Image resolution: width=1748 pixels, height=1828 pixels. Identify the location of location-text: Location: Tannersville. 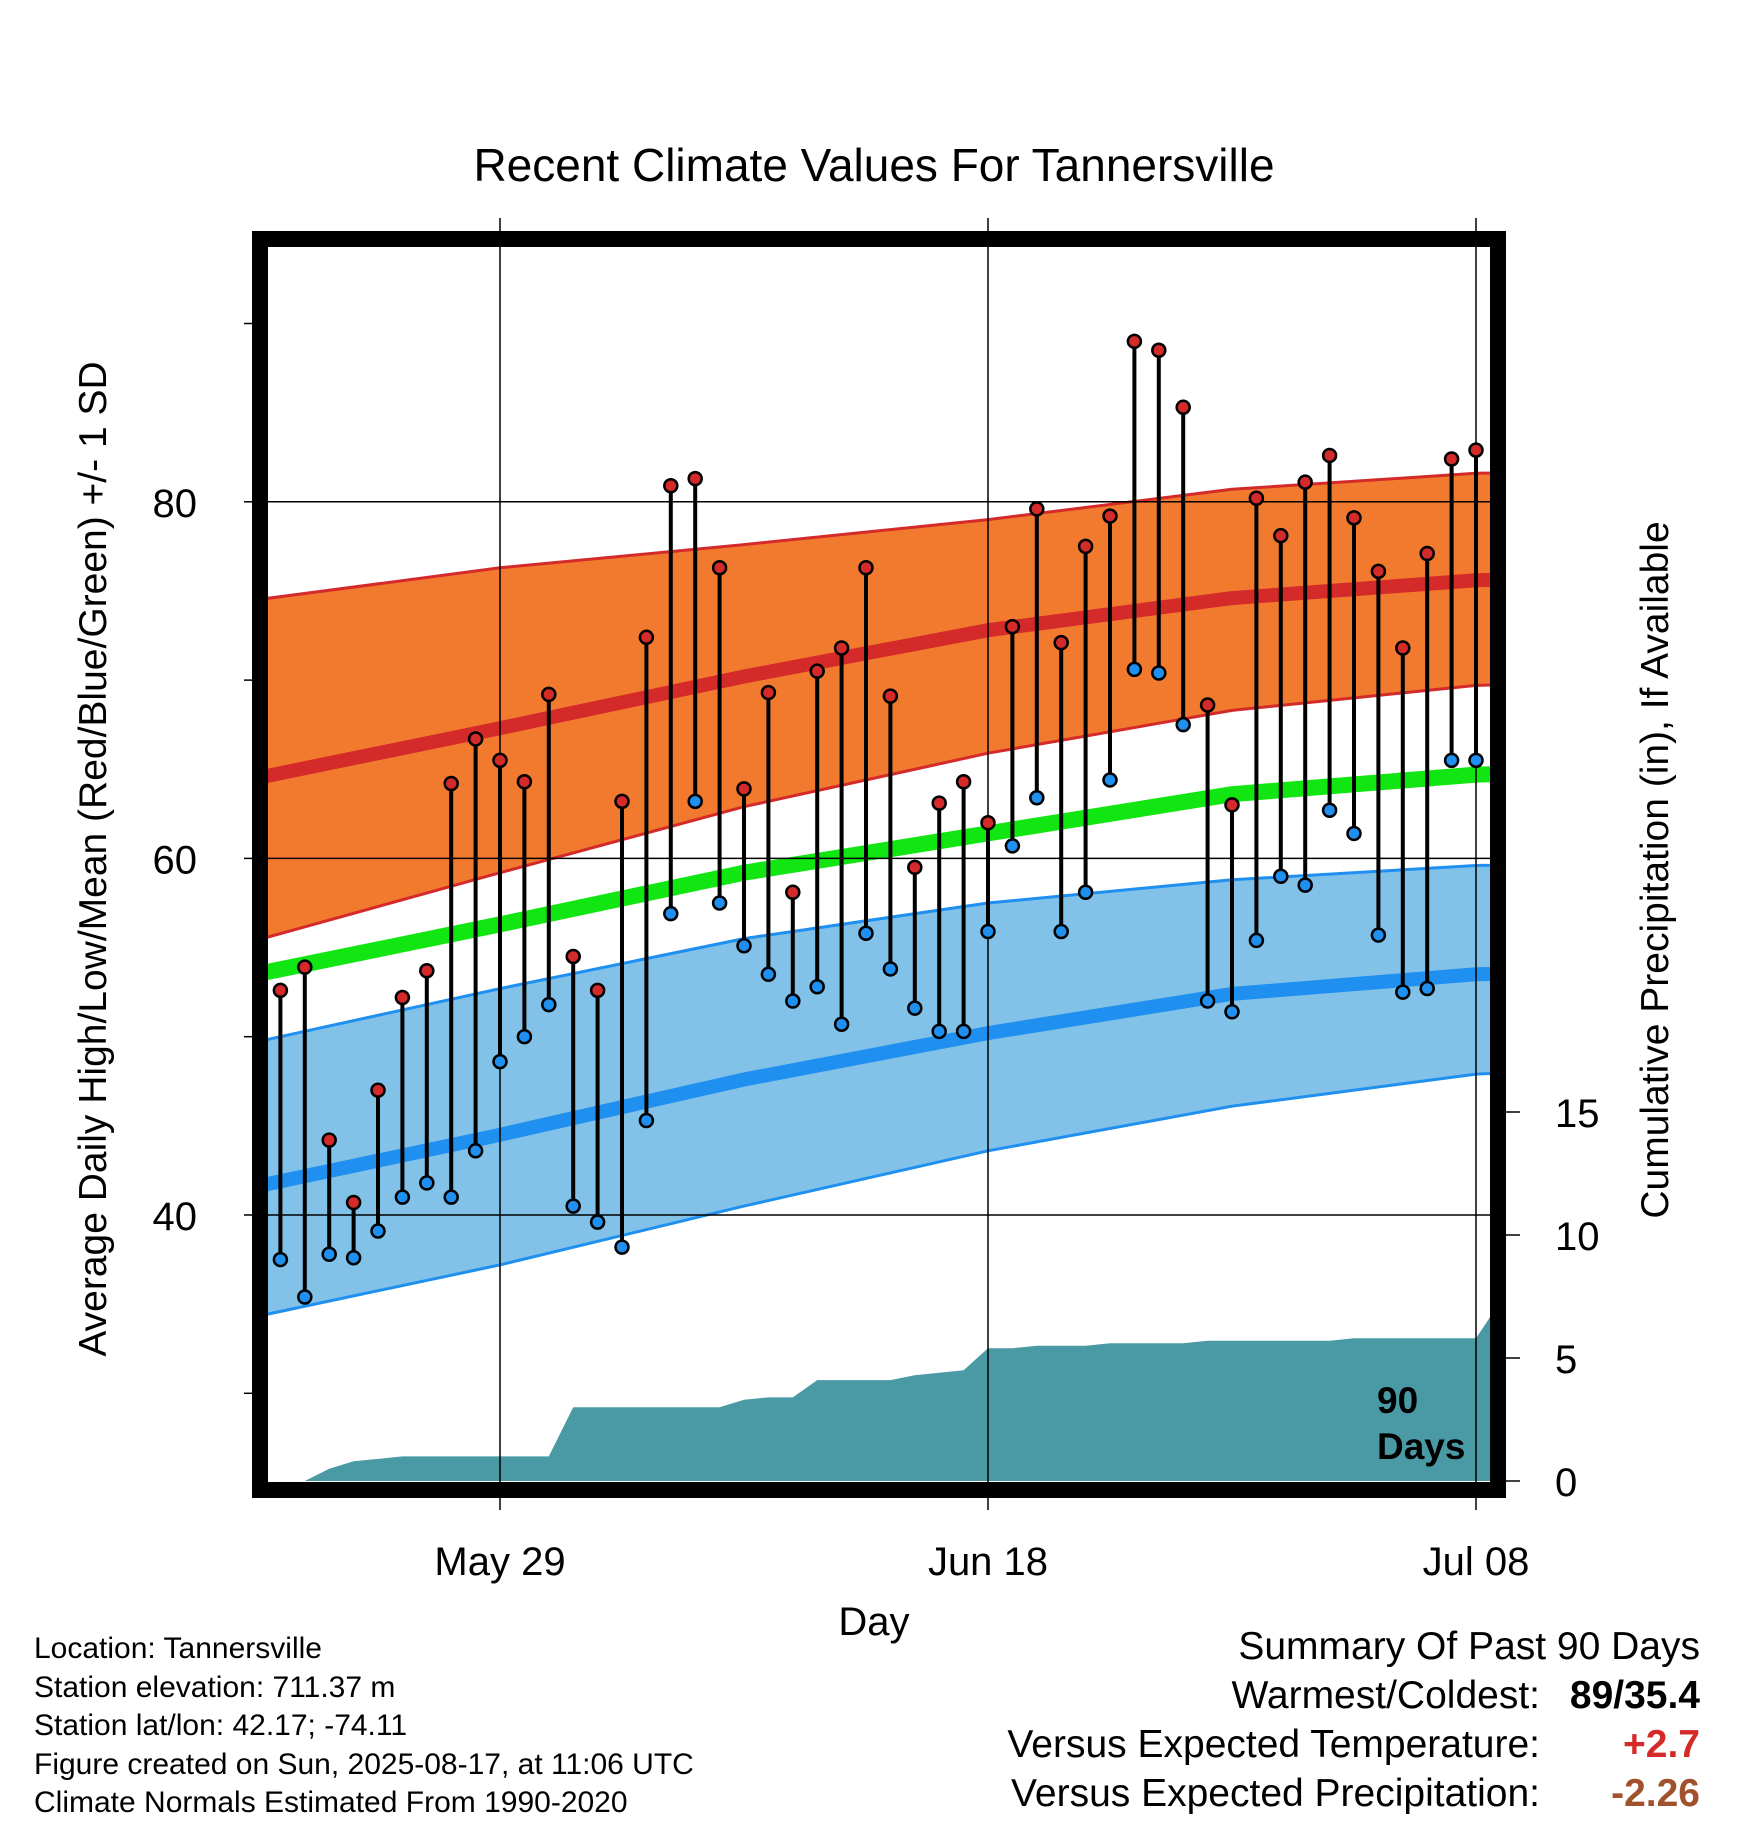
(178, 1648).